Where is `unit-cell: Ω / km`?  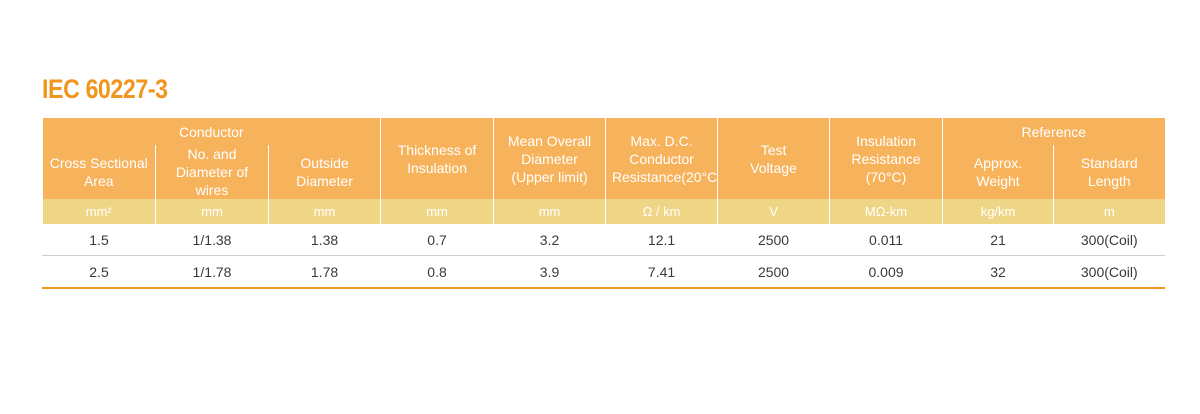 unit-cell: Ω / km is located at coordinates (661, 211).